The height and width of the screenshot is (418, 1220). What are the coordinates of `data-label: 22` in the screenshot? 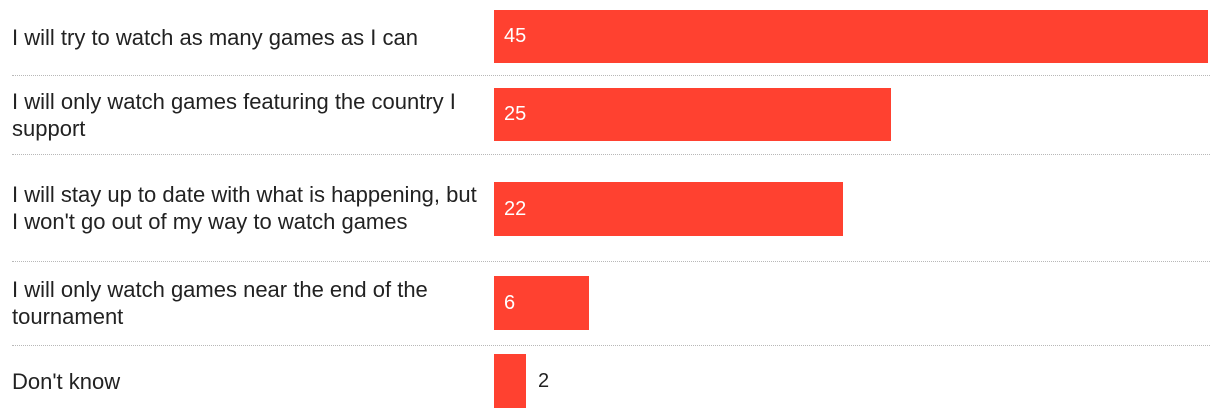 It's located at (515, 208).